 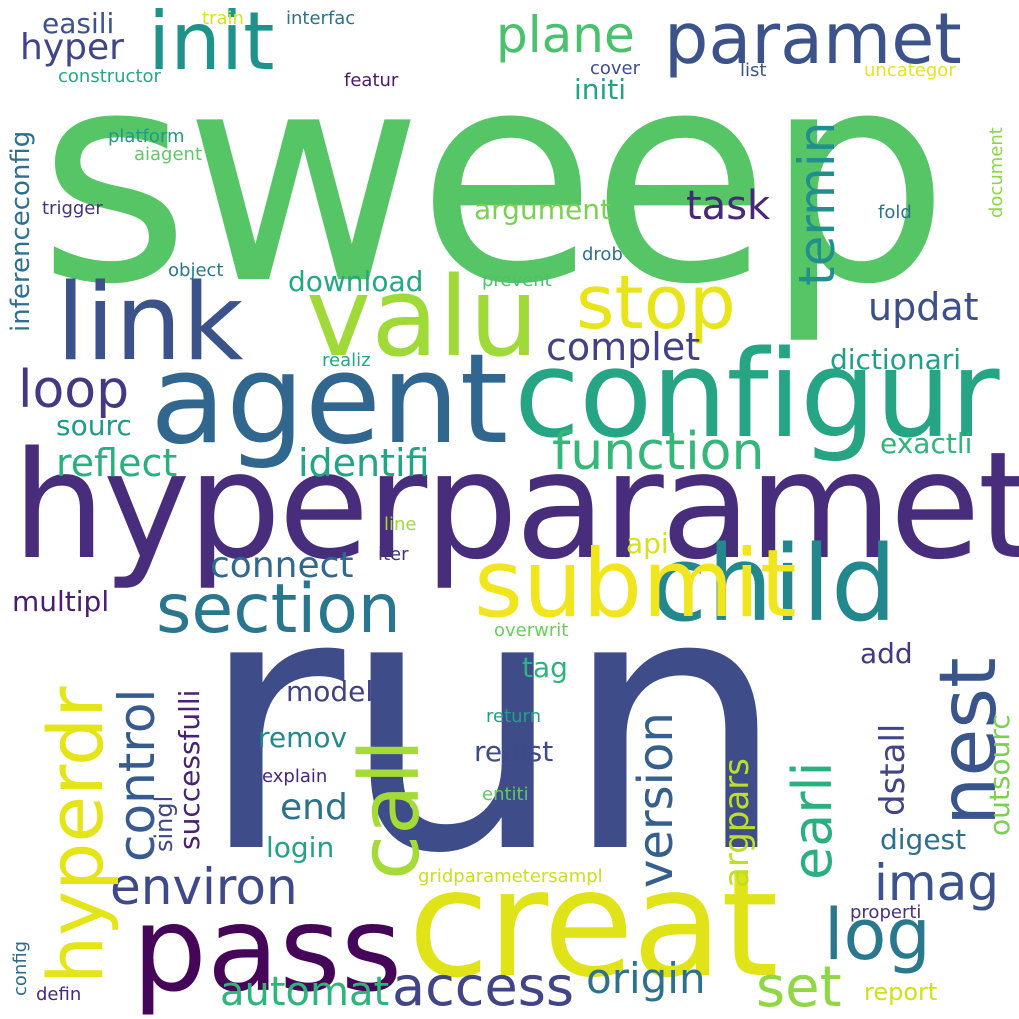 What do you see at coordinates (364, 463) in the screenshot?
I see `word-identifi: identifi` at bounding box center [364, 463].